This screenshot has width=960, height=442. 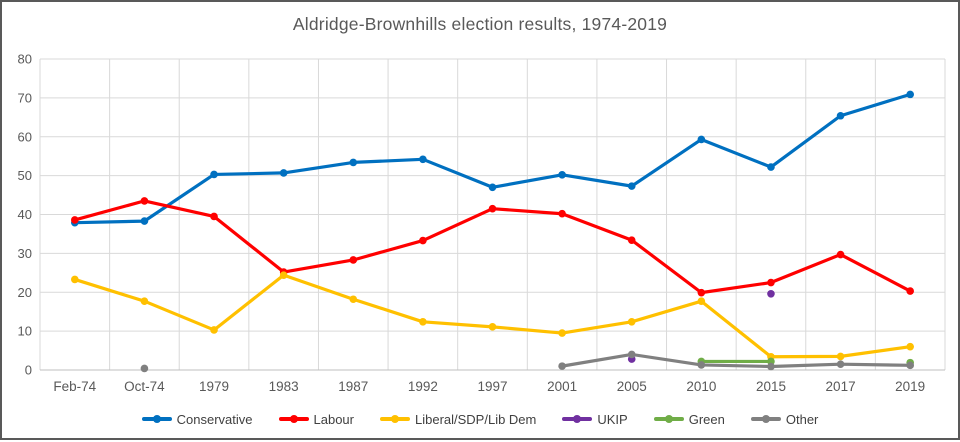 What do you see at coordinates (25, 97) in the screenshot?
I see `y-tick-label: 70` at bounding box center [25, 97].